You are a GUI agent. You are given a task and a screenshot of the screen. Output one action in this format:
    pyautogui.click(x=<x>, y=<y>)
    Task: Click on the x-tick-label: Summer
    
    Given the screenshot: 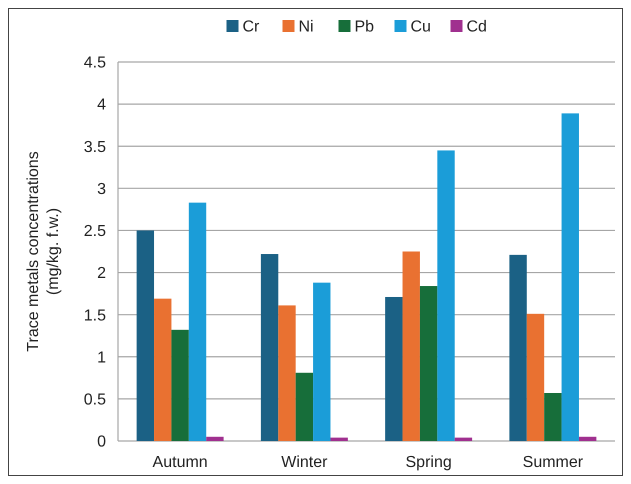 What is the action you would take?
    pyautogui.click(x=553, y=462)
    